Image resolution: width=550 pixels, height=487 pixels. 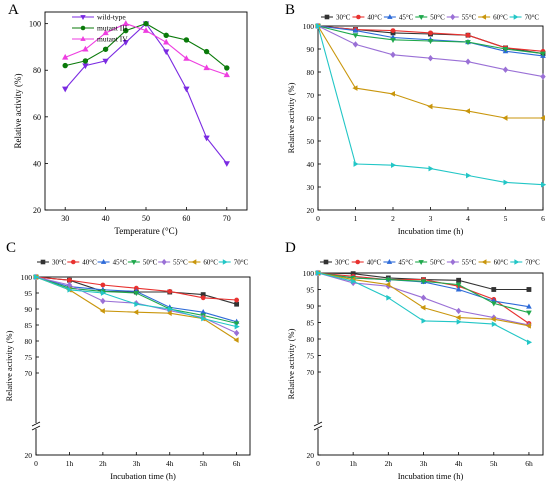 What do you see at coordinates (318, 426) in the screenshot?
I see `axis-break-gap` at bounding box center [318, 426].